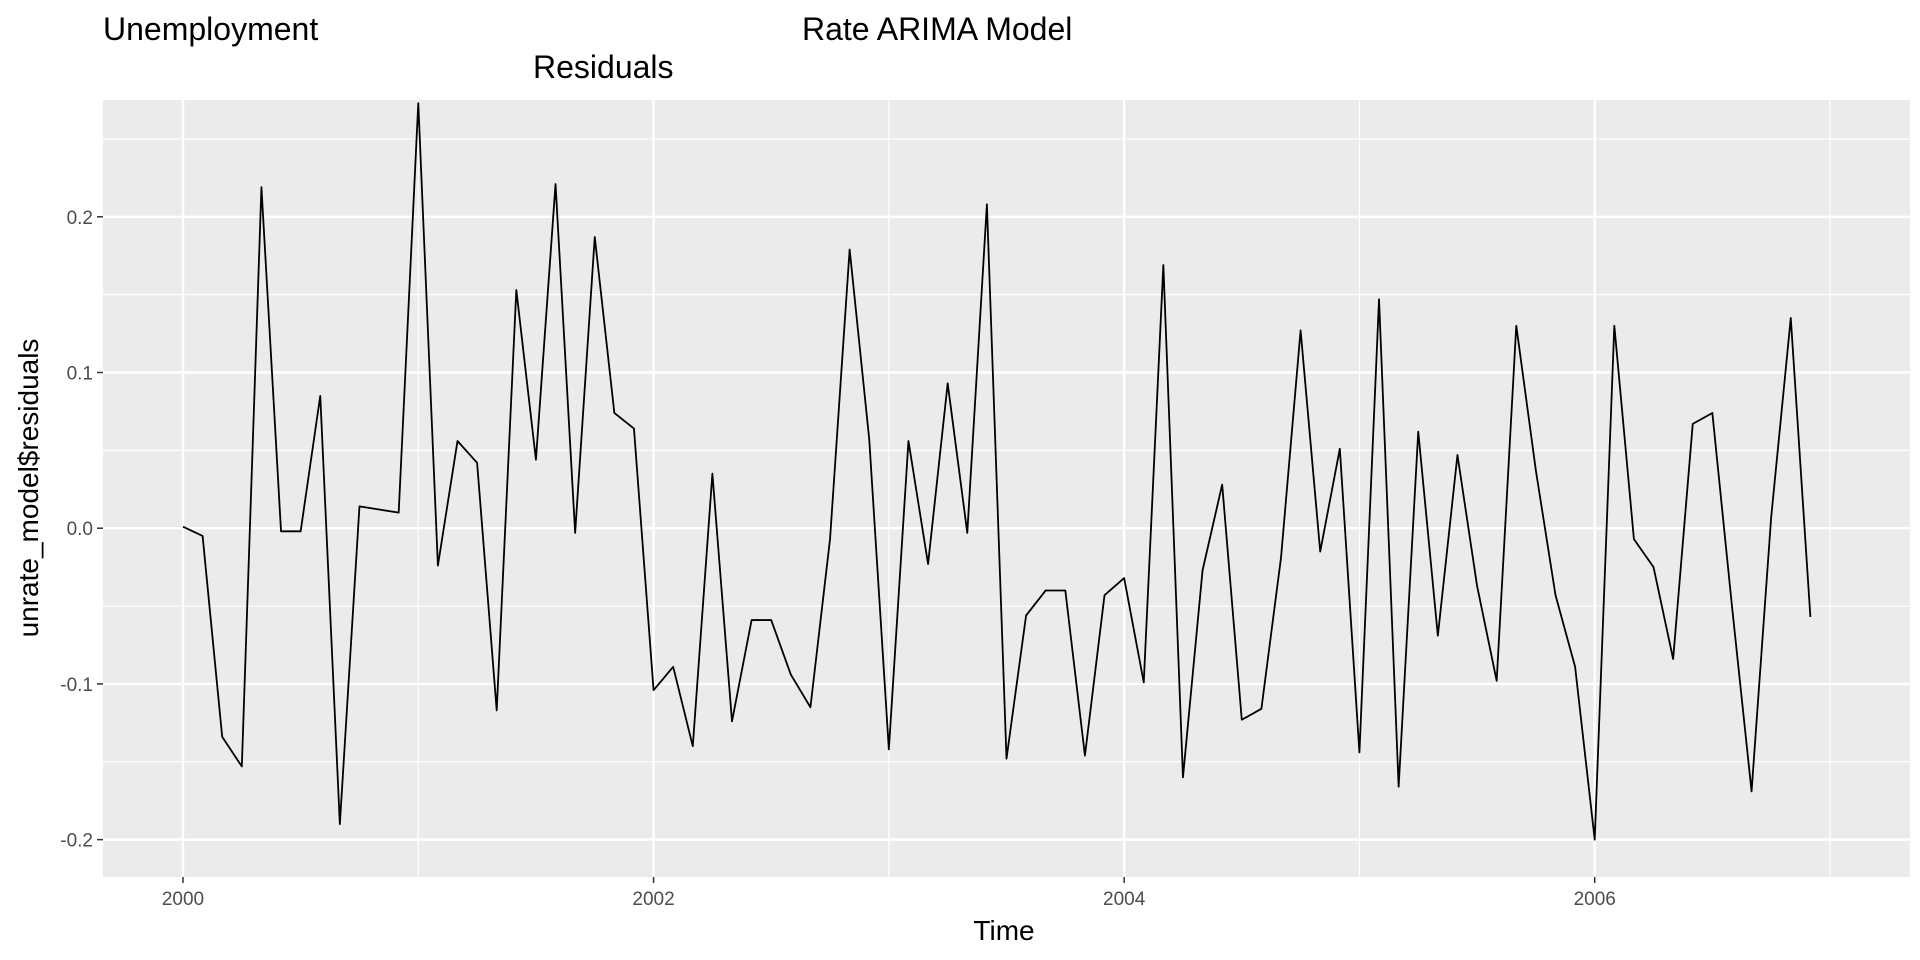 Image resolution: width=1920 pixels, height=960 pixels. What do you see at coordinates (80, 218) in the screenshot?
I see `y-tick-label: 0.2` at bounding box center [80, 218].